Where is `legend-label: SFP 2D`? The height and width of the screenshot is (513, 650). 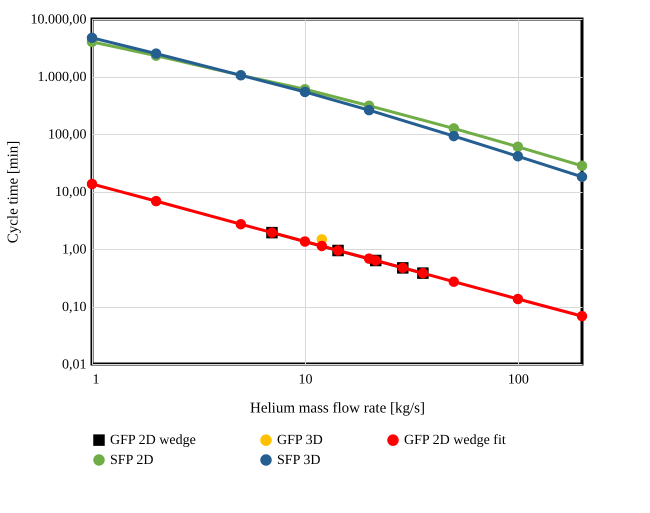
legend-label: SFP 2D is located at coordinates (132, 460).